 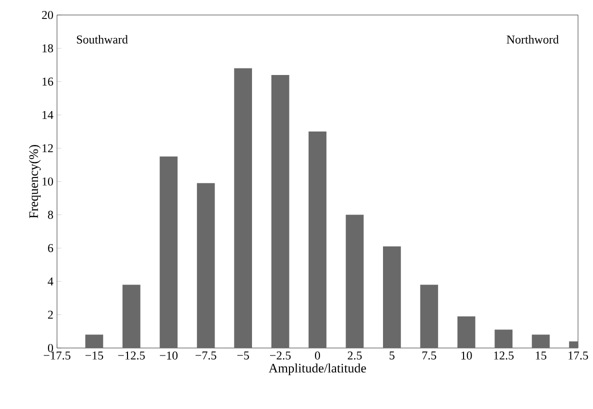 I want to click on y-tick-label: 16, so click(x=48, y=82).